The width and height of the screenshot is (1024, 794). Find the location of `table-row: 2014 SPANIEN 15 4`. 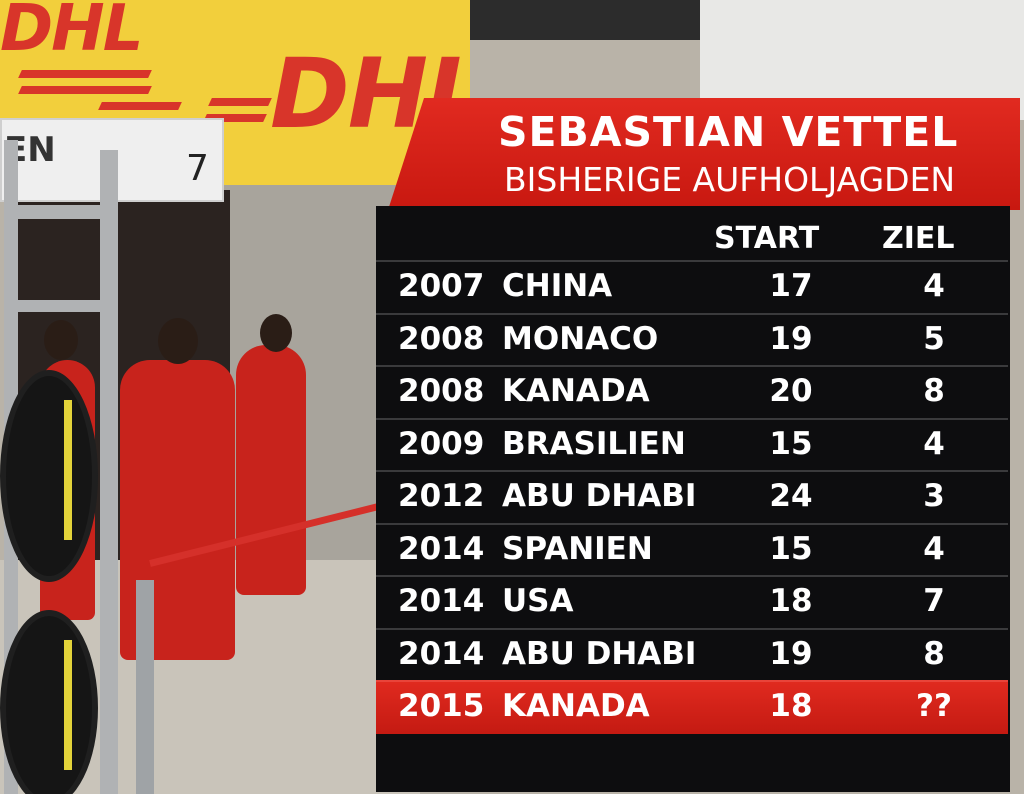

table-row: 2014 SPANIEN 15 4 is located at coordinates (692, 550).